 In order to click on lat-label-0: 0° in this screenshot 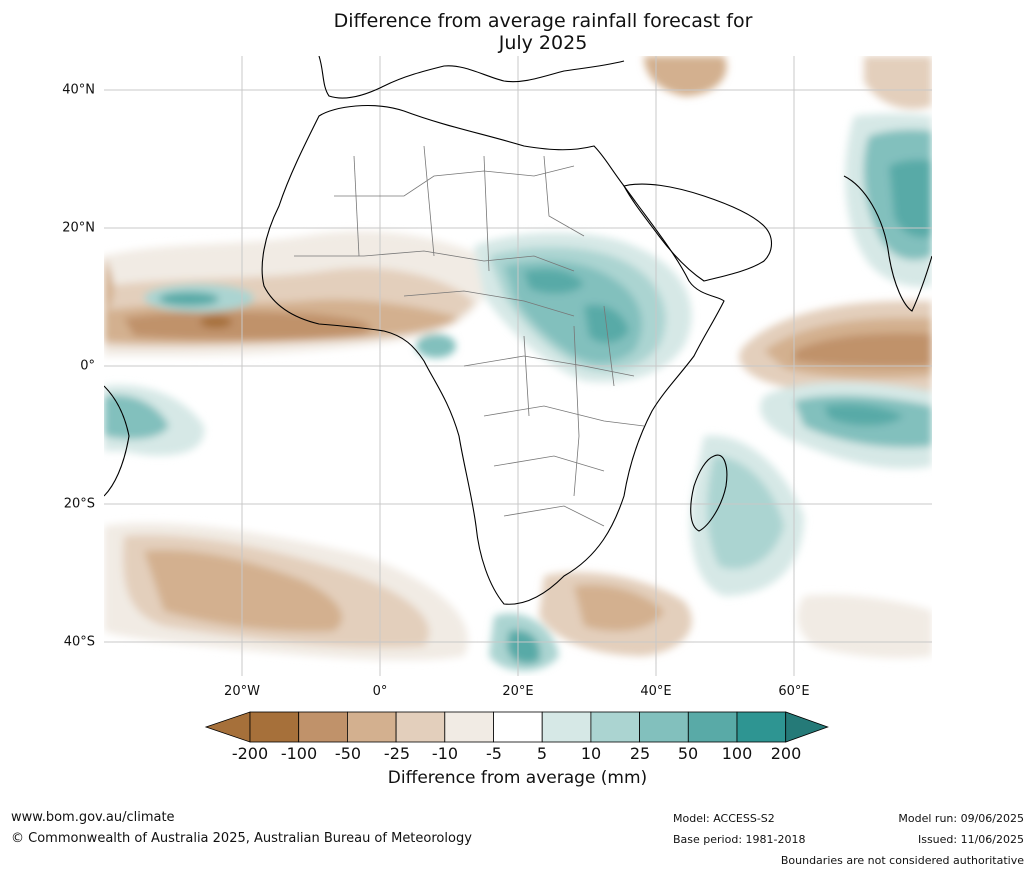, I will do `click(87, 366)`.